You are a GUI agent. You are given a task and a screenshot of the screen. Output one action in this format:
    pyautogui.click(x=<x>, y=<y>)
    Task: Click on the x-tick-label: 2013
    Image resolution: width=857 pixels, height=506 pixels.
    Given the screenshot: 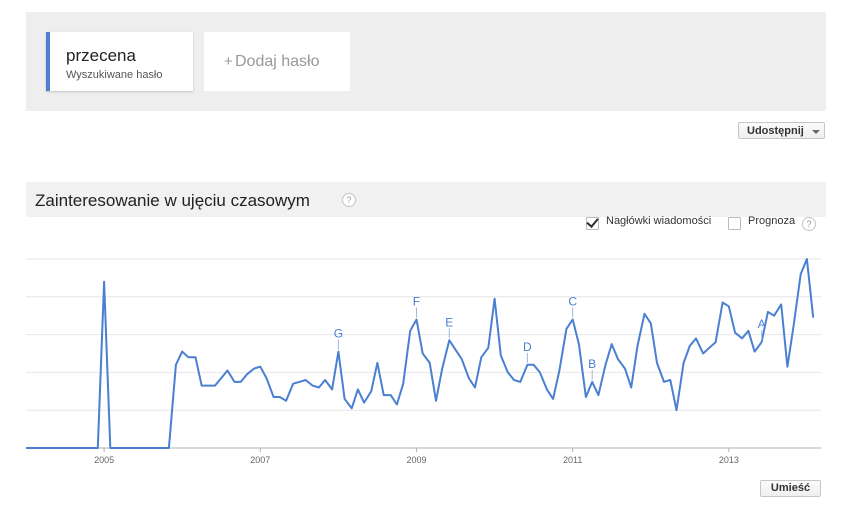 What is the action you would take?
    pyautogui.click(x=729, y=460)
    